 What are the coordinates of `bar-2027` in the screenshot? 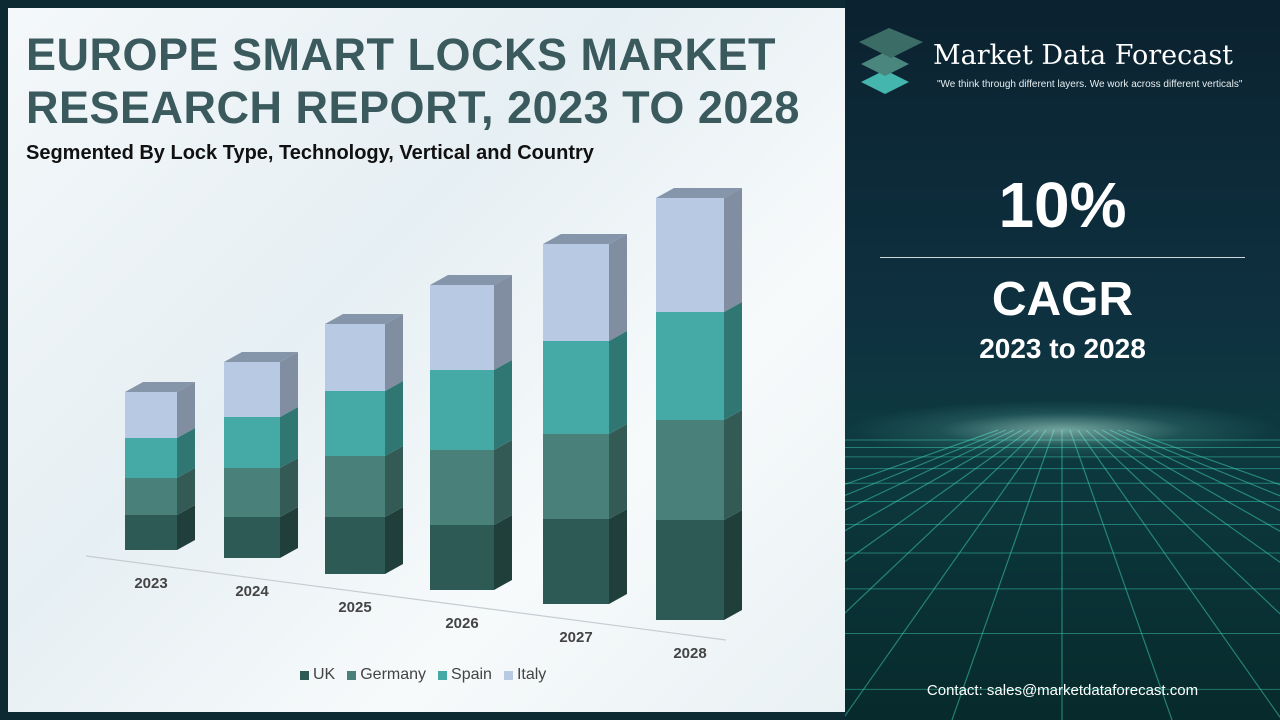 It's located at (585, 419).